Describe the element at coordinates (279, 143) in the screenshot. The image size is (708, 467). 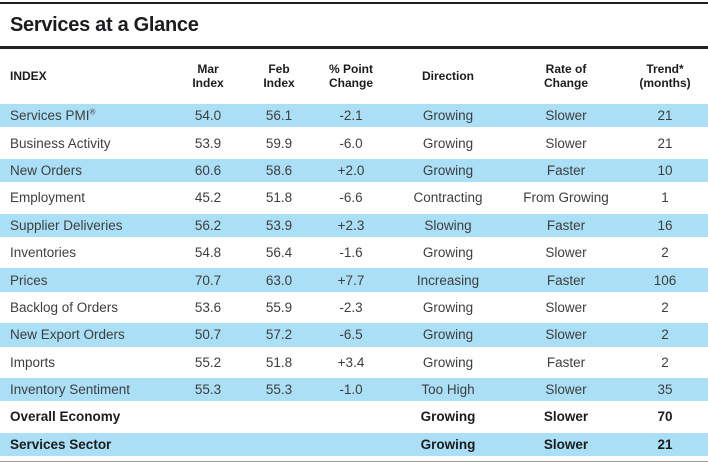
I see `feb-index-cell: 59.9` at that location.